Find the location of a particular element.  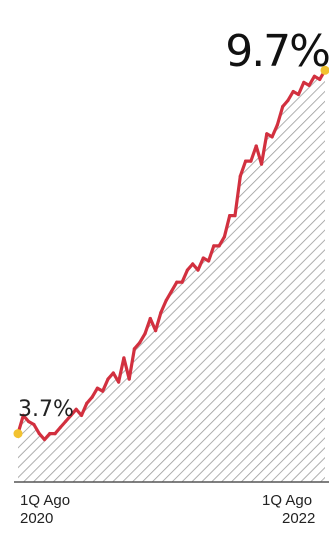

end-value-label: 9.7% is located at coordinates (277, 51).